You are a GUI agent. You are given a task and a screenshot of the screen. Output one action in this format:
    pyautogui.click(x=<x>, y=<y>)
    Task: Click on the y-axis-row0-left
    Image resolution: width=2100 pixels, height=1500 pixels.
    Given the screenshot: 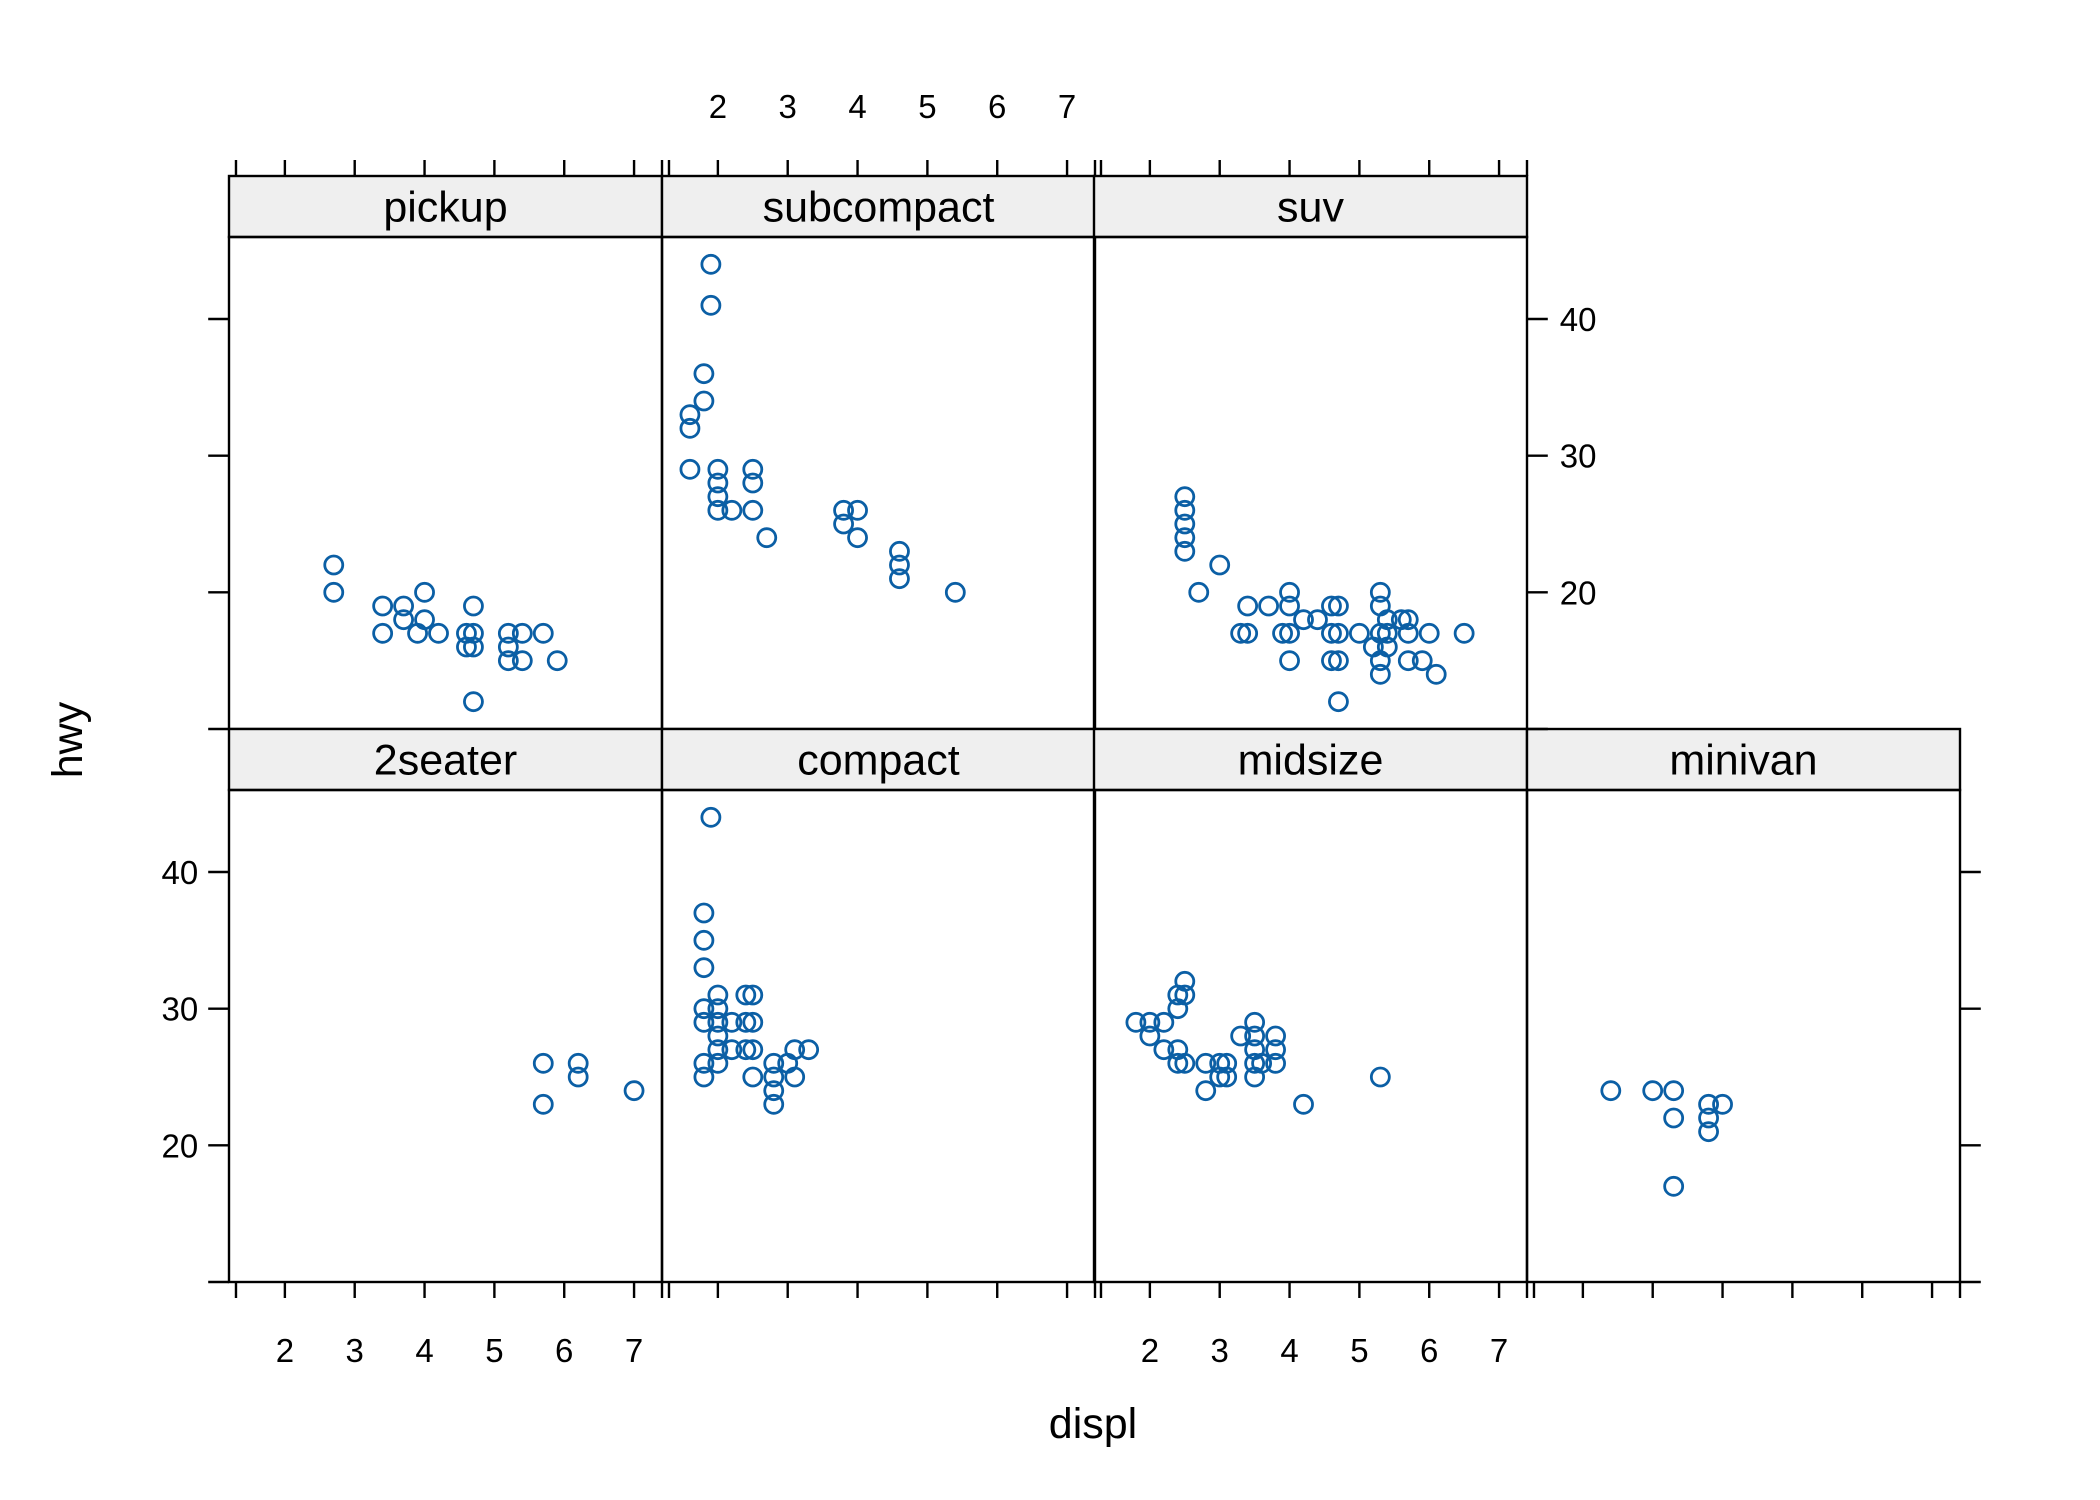 What is the action you would take?
    pyautogui.click(x=218, y=524)
    